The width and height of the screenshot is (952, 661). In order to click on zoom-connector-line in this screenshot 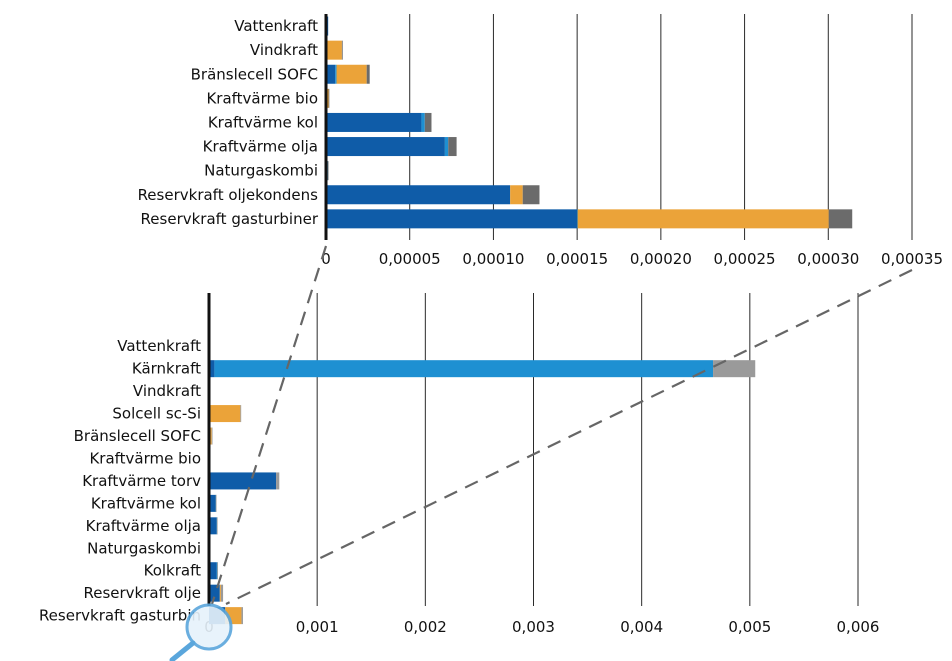, I will do `click(269, 425)`.